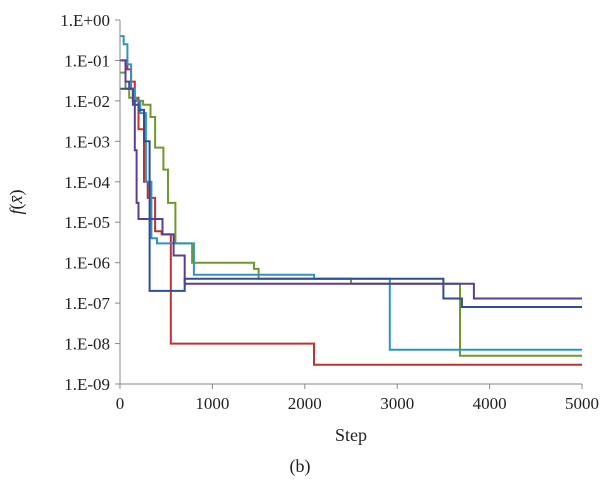 This screenshot has width=608, height=482. I want to click on y-axis-title-close: ), so click(16, 192).